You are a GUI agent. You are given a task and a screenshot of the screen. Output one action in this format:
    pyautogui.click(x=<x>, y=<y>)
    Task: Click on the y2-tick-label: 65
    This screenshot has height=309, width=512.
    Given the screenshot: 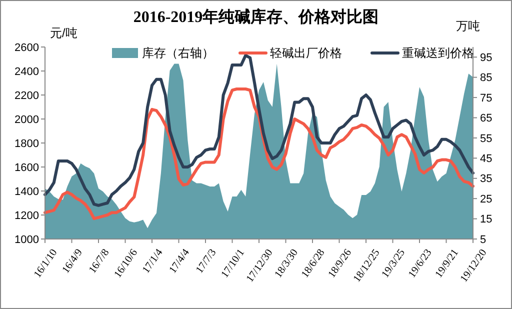 What is the action you would take?
    pyautogui.click(x=486, y=118)
    